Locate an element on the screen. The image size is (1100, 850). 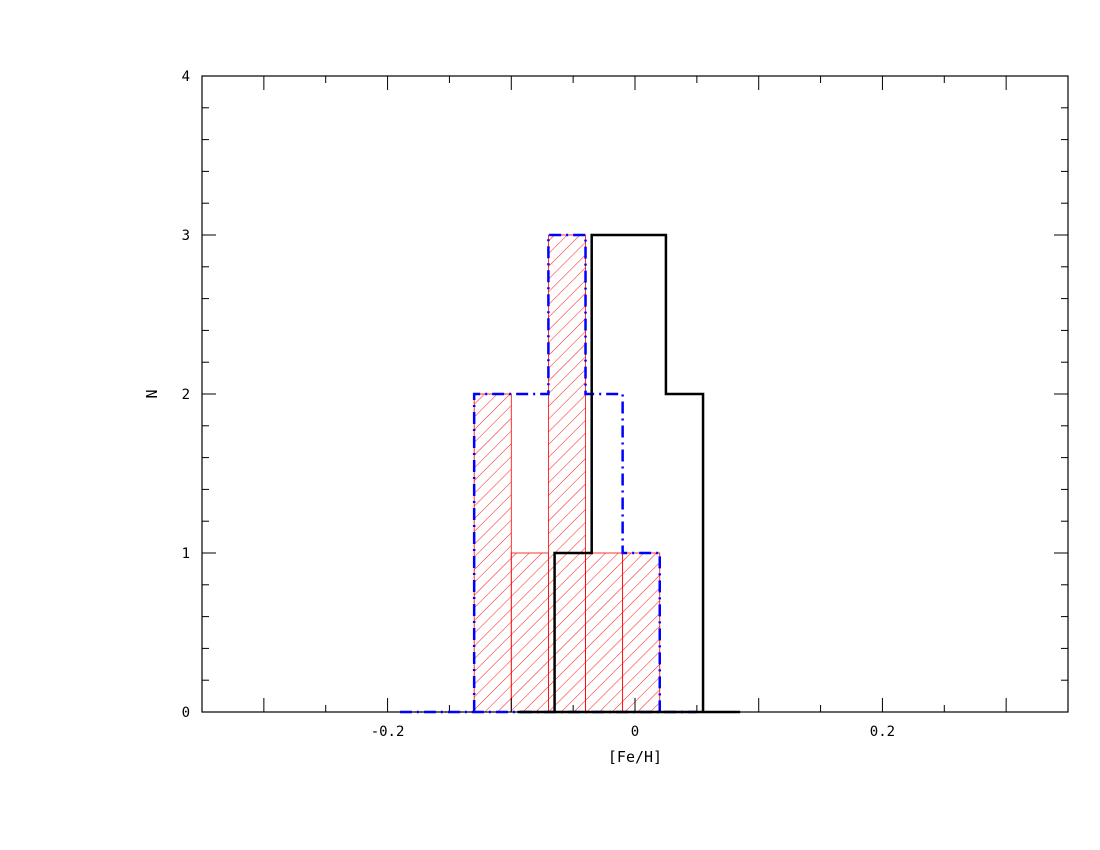
y-axis-title: N is located at coordinates (152, 393).